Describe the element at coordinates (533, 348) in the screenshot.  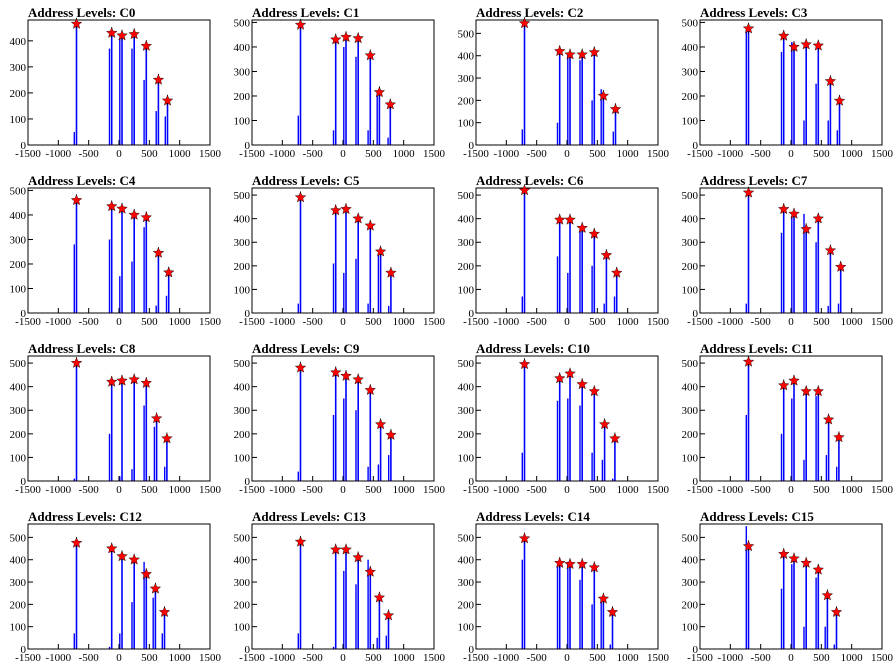
I see `panel-title: Address Levels: C10` at that location.